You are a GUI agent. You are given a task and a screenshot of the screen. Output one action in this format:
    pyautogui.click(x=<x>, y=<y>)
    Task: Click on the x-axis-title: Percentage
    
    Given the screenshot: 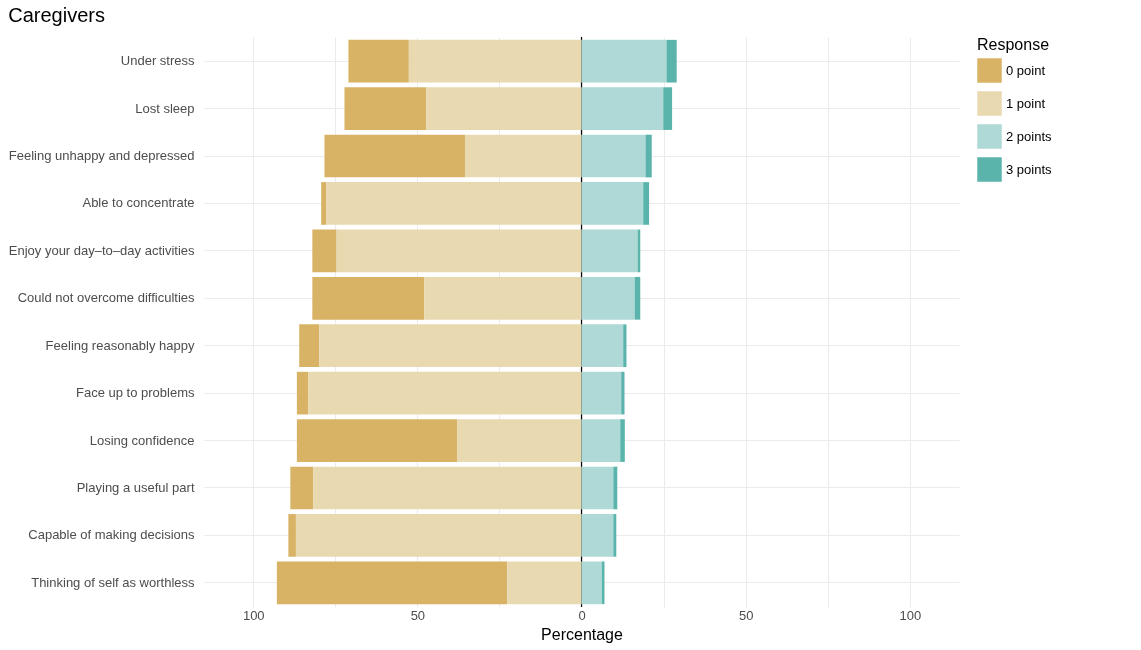 What is the action you would take?
    pyautogui.click(x=582, y=634)
    